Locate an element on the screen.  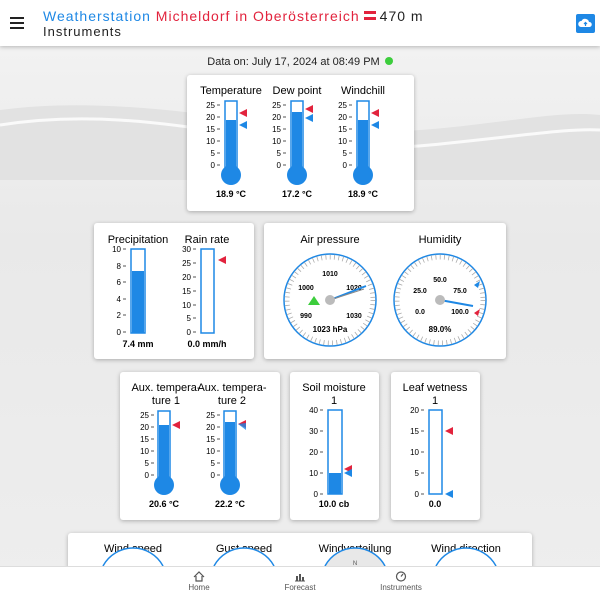
tab-home: Home is located at coordinates (199, 581).